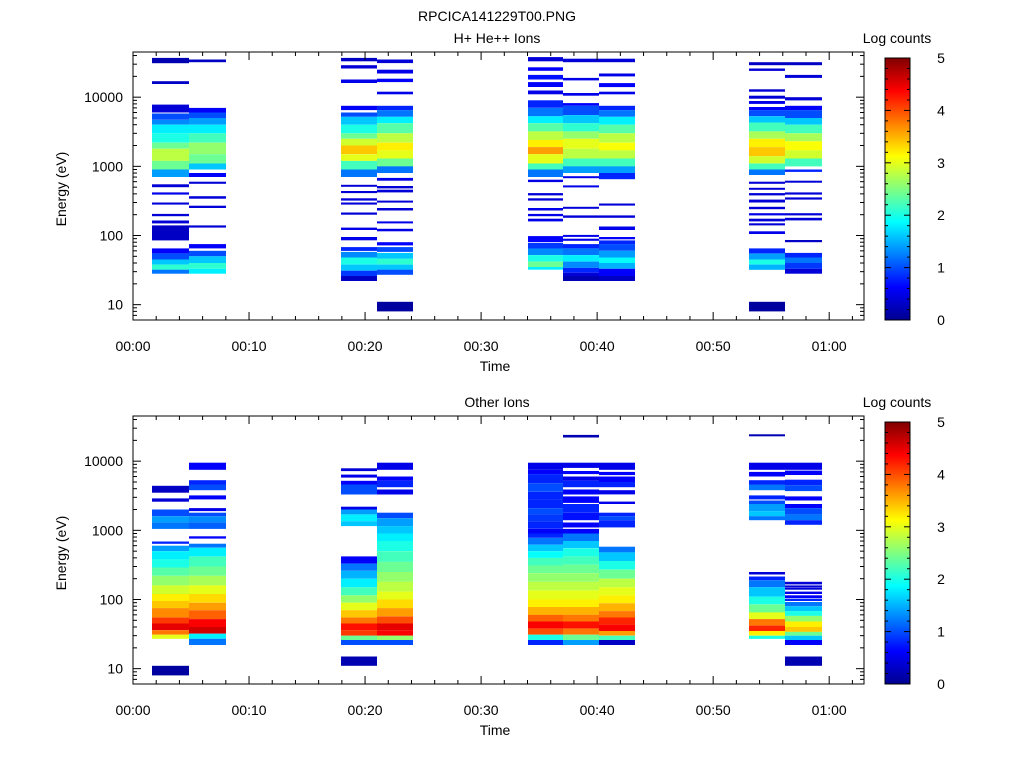 This screenshot has height=768, width=1024. Describe the element at coordinates (941, 684) in the screenshot. I see `colorbar-tick-label: 0` at that location.